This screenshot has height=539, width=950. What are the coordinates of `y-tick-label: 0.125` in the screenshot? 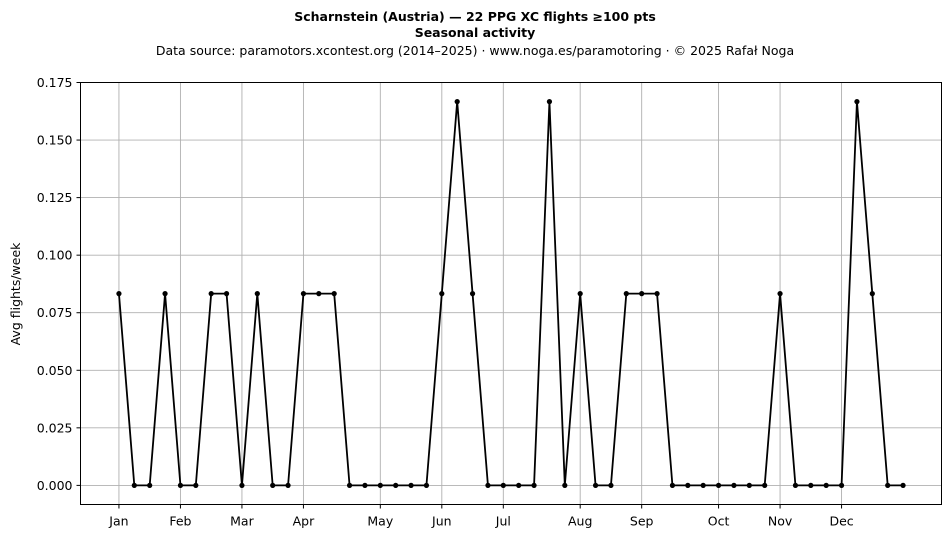 It's located at (55, 197).